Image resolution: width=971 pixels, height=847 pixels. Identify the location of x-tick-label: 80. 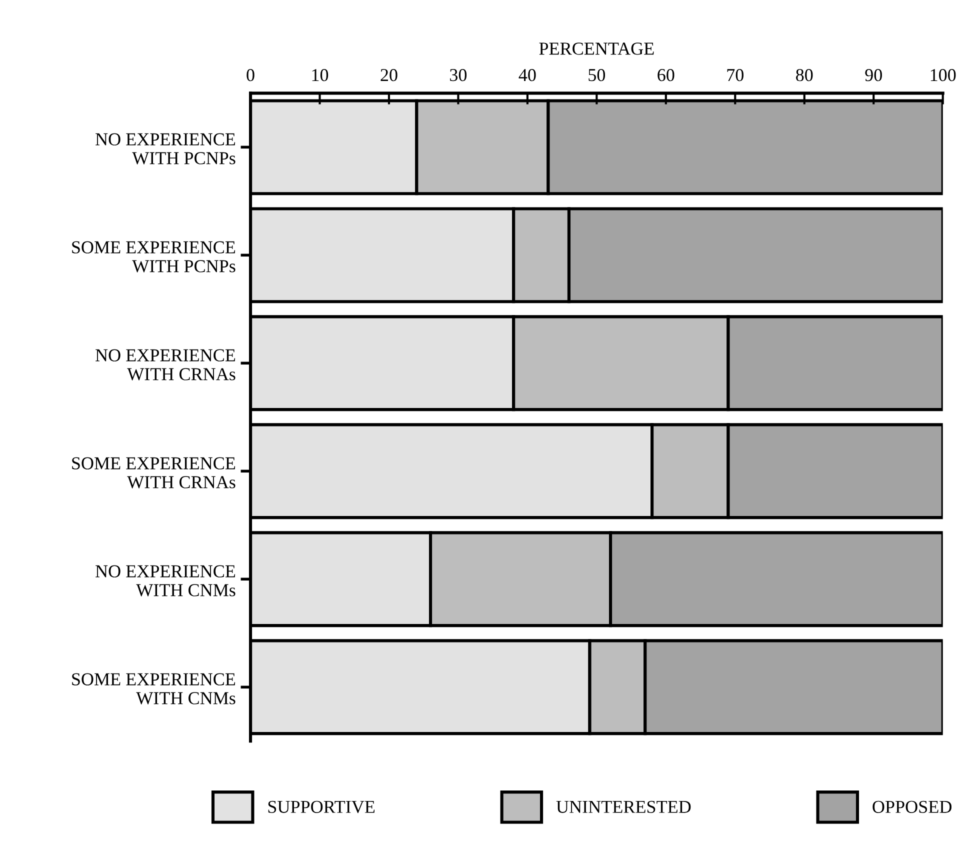
(804, 75).